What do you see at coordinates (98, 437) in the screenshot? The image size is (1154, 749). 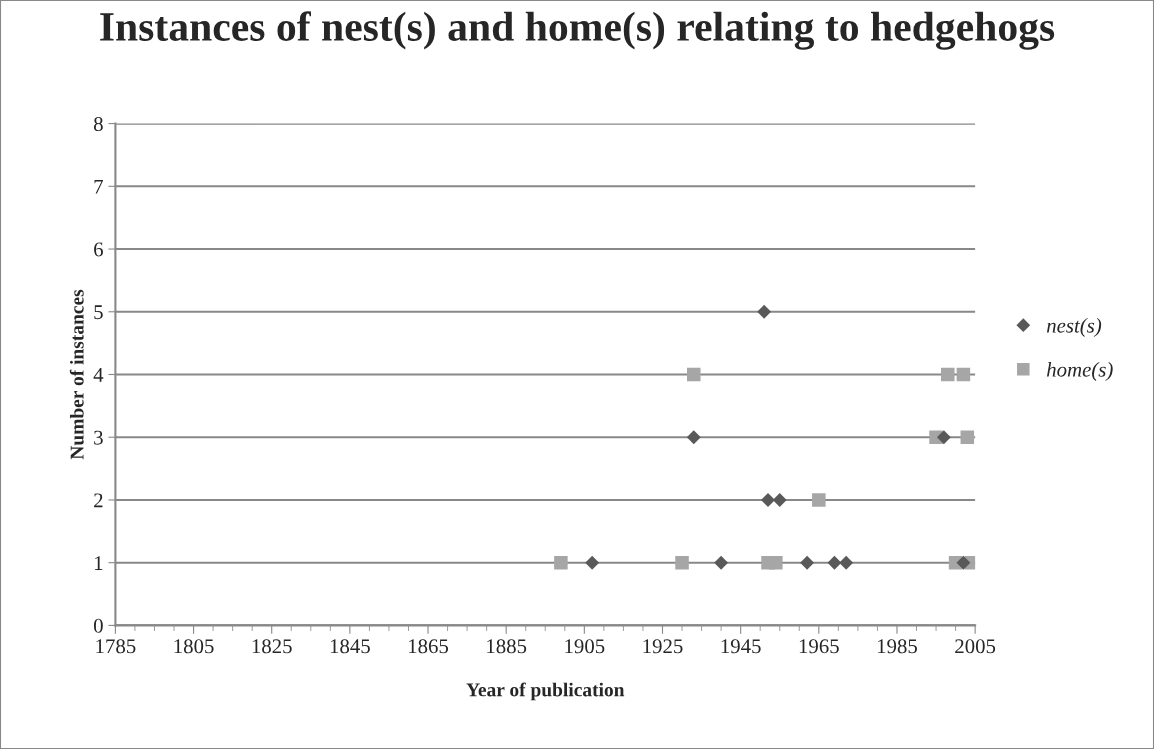 I see `y-tick-label: 3` at bounding box center [98, 437].